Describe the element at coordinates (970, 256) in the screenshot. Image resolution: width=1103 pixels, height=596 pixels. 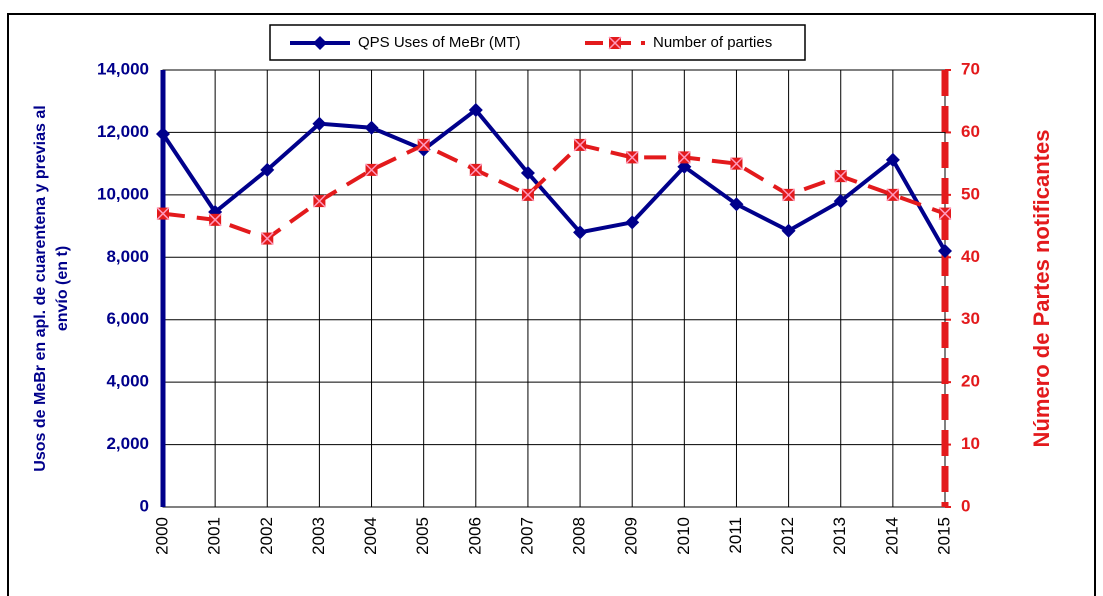
I see `y2-tick-label: 40` at that location.